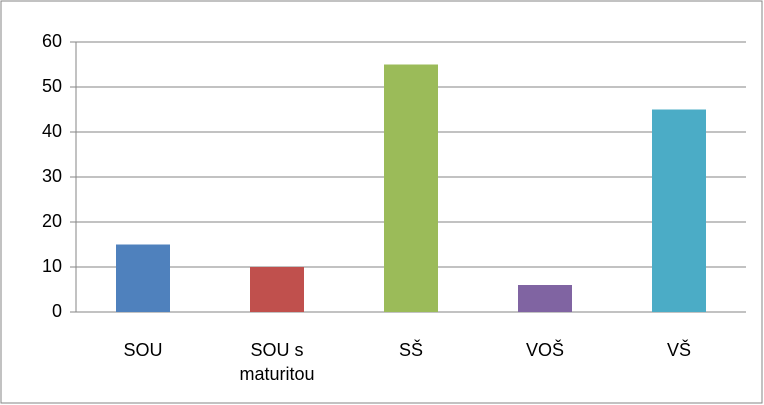 The height and width of the screenshot is (405, 764). Describe the element at coordinates (143, 350) in the screenshot. I see `x-tick-label: SOU` at that location.